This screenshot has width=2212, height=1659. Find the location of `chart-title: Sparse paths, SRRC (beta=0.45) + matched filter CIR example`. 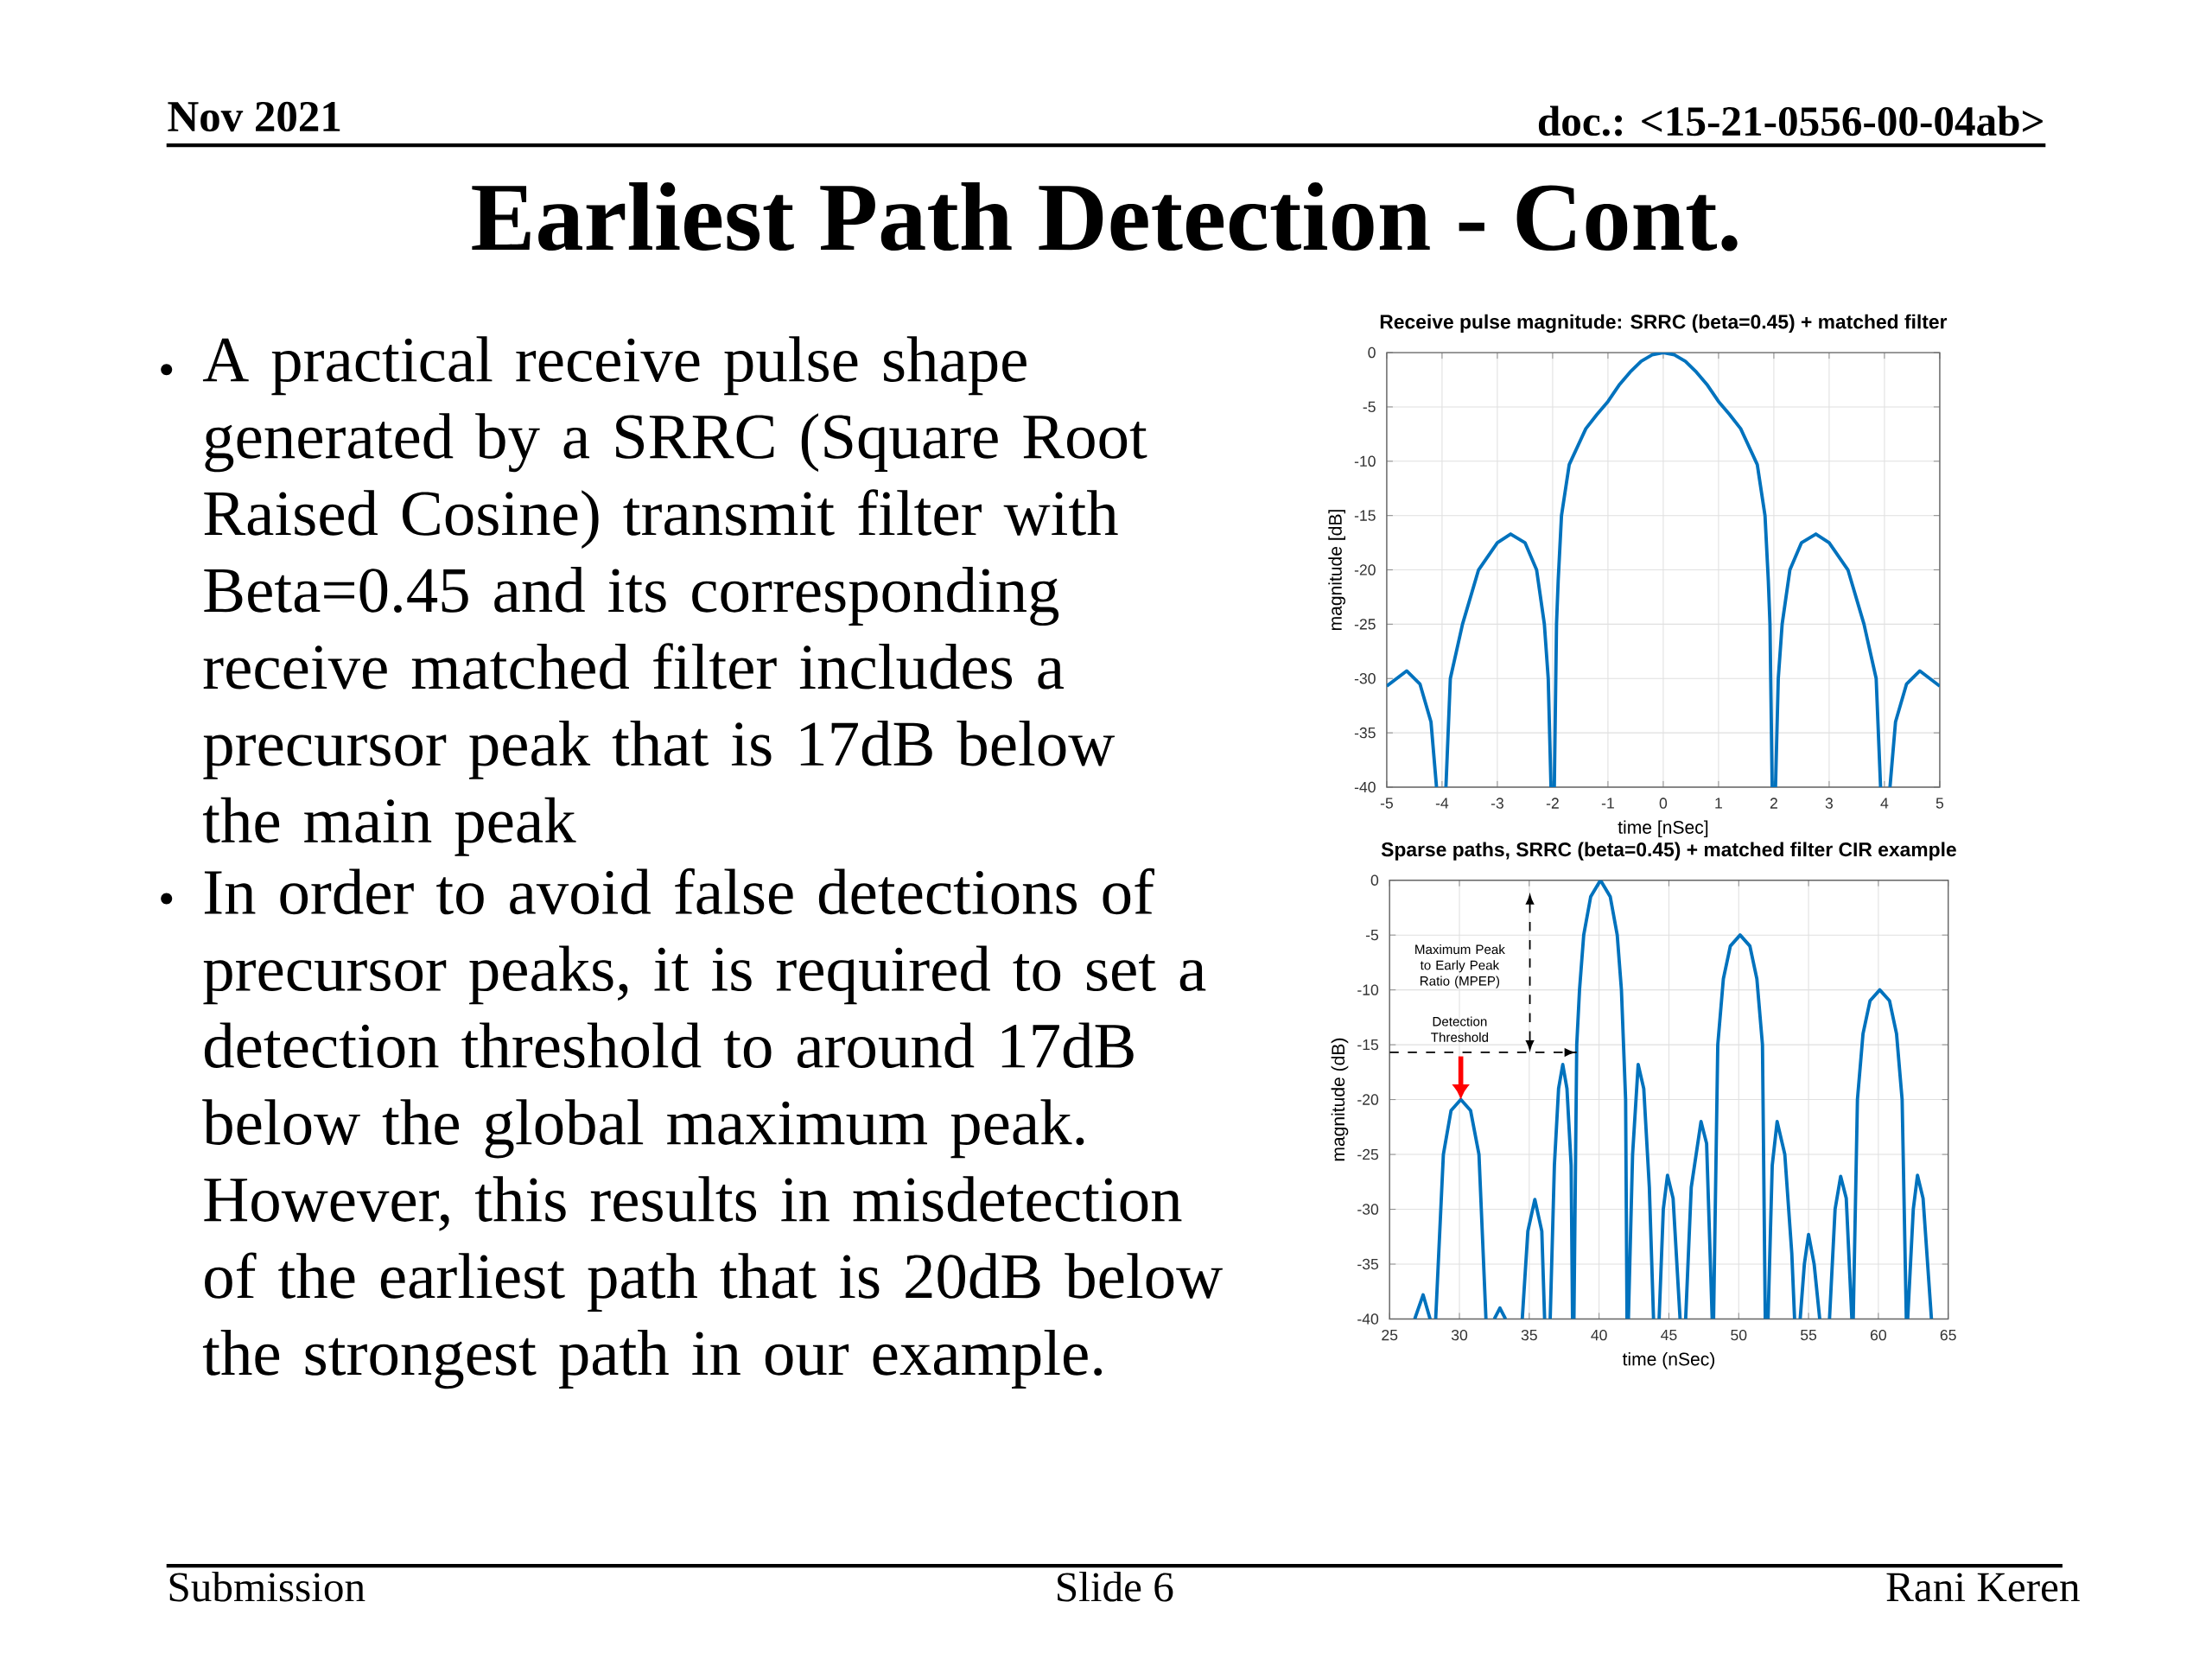

chart-title: Sparse paths, SRRC (beta=0.45) + matched filter CIR example is located at coordinates (1668, 851).